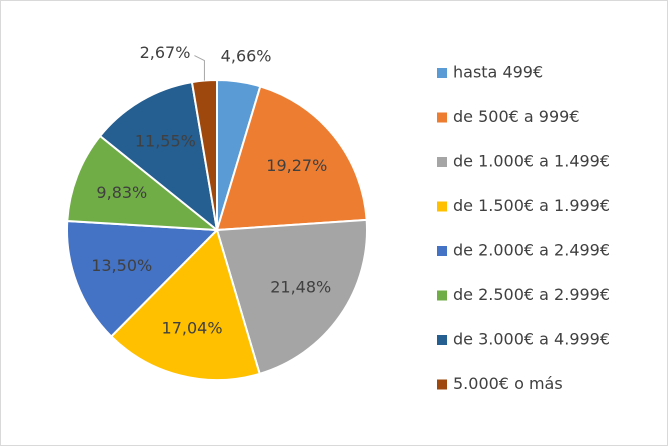 The width and height of the screenshot is (668, 446). I want to click on leader-line, so click(199, 68).